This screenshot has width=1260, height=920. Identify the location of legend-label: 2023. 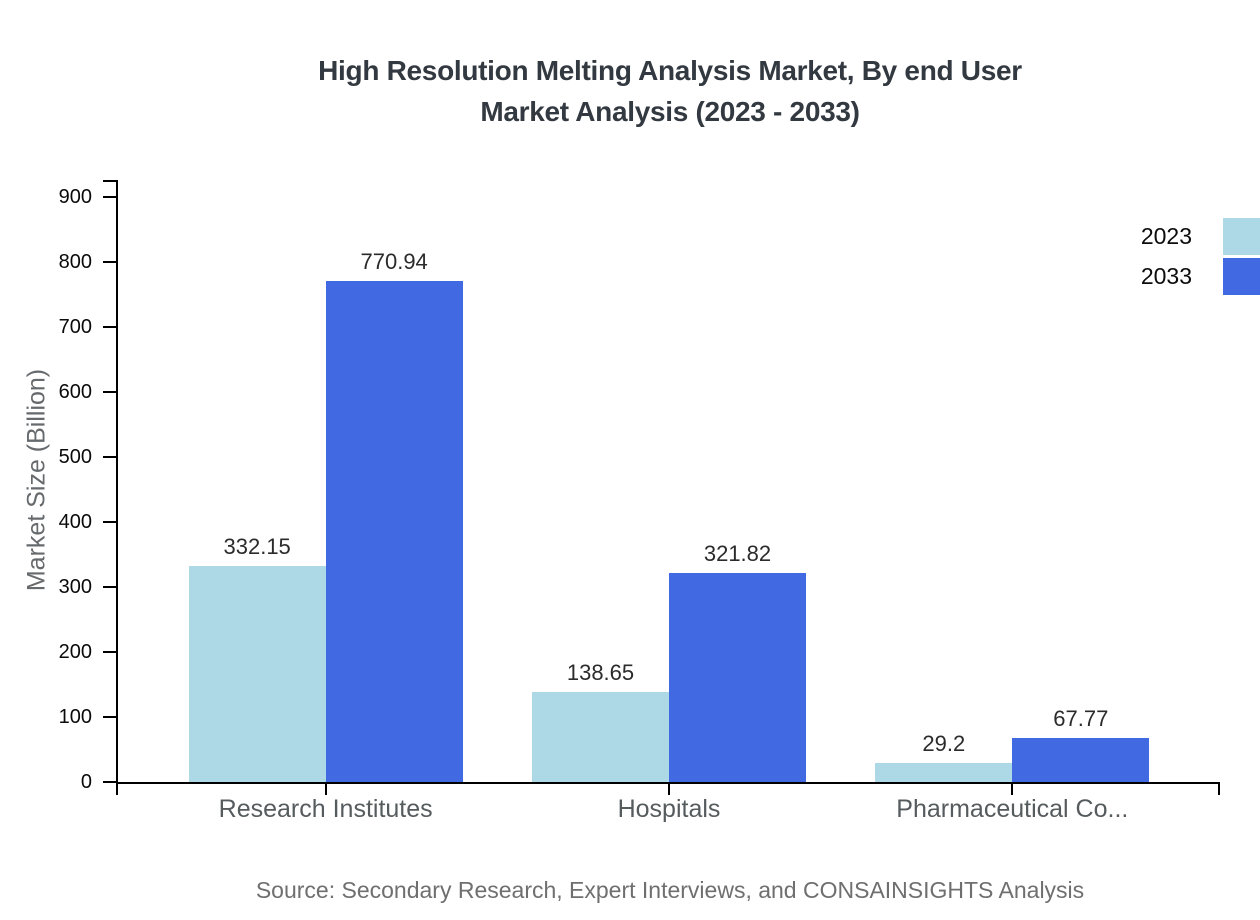
(1166, 236).